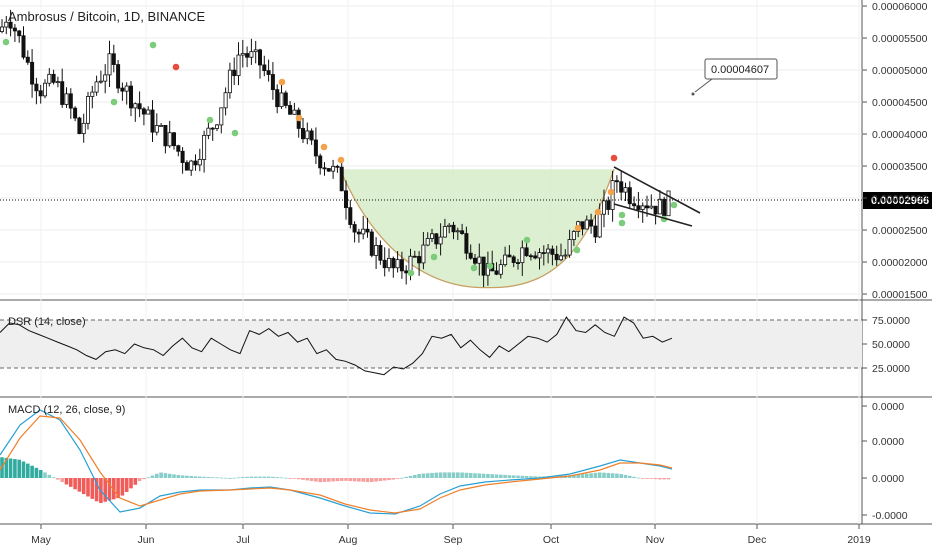 The image size is (932, 550). Describe the element at coordinates (734, 77) in the screenshot. I see `price-callout: 0.00004607` at that location.